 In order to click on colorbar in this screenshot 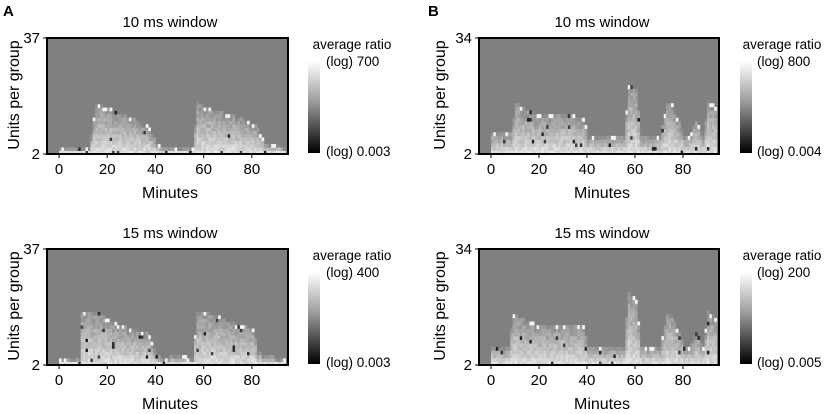, I will do `click(314, 107)`.